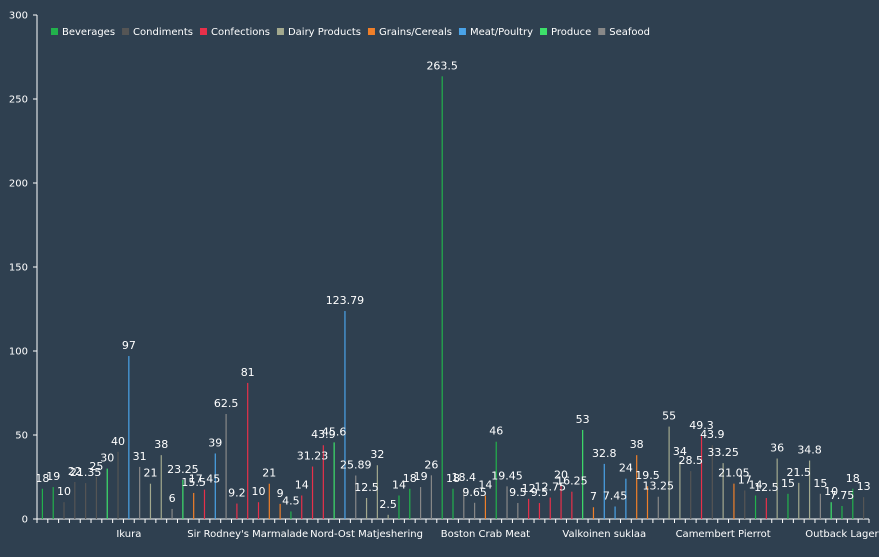 The height and width of the screenshot is (557, 879). Describe the element at coordinates (324, 32) in the screenshot. I see `legend-label: Dairy Products` at that location.